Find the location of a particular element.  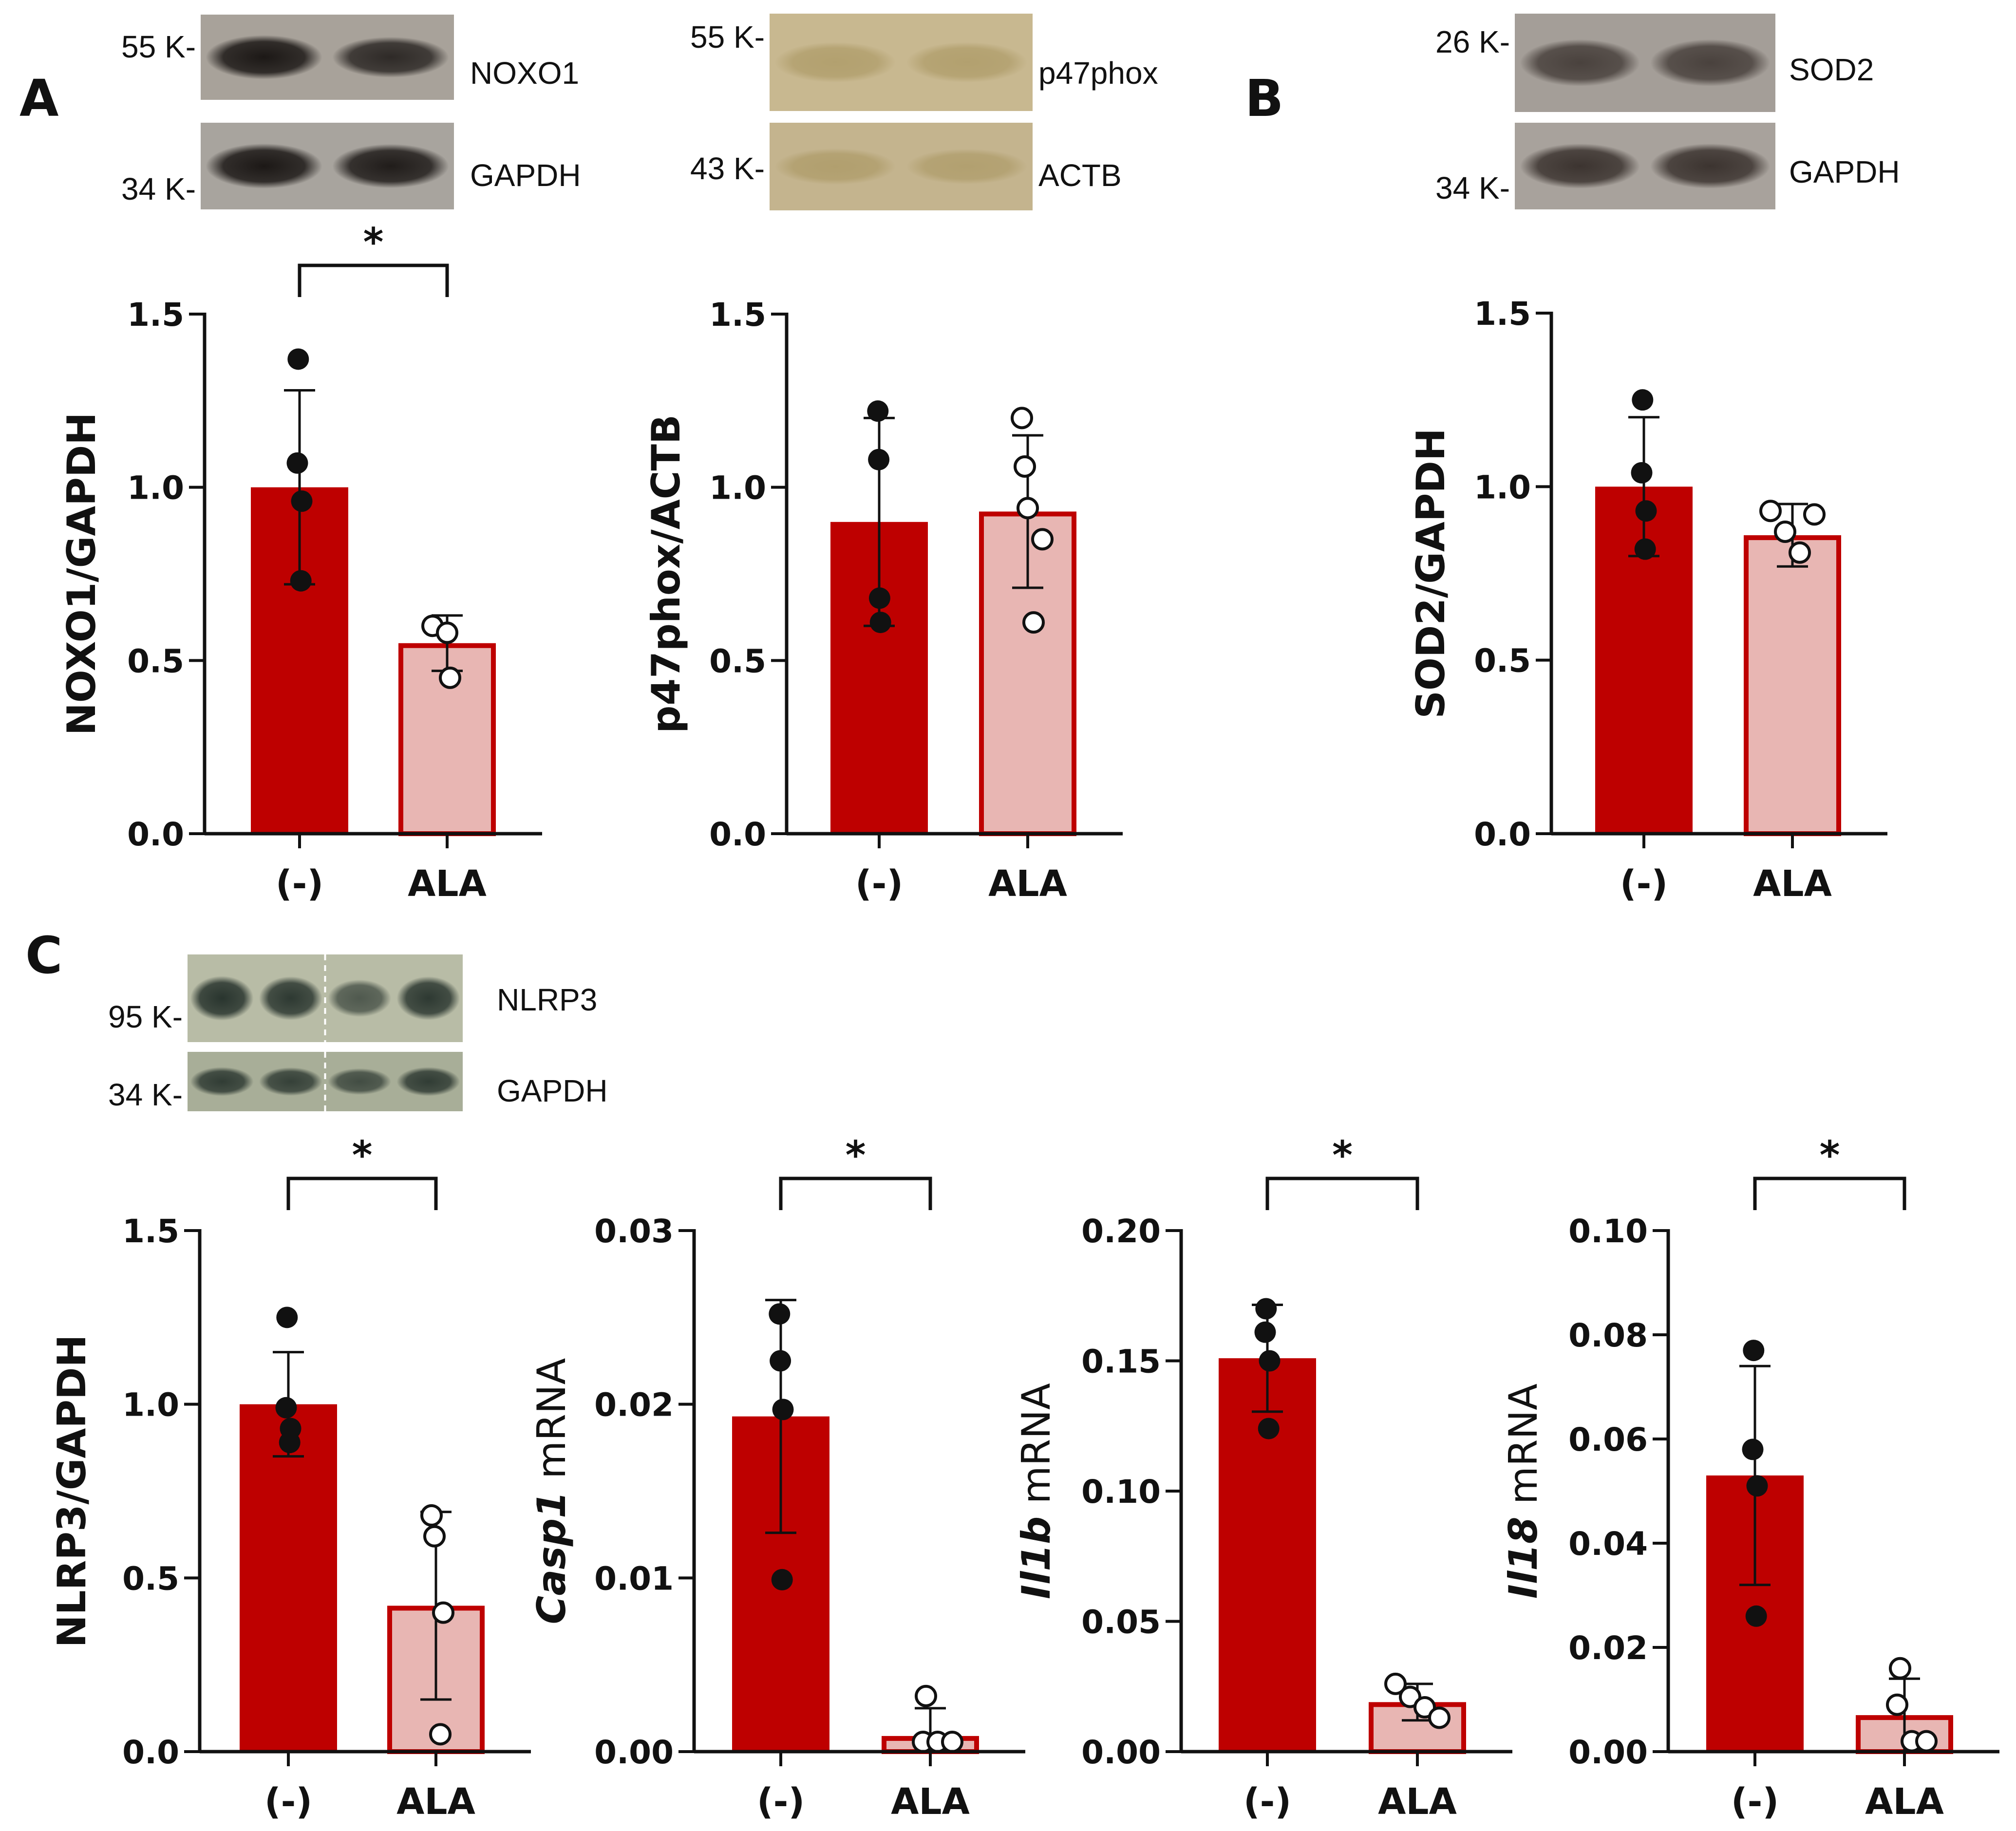

blot-target-label: SOD2 is located at coordinates (1831, 69).